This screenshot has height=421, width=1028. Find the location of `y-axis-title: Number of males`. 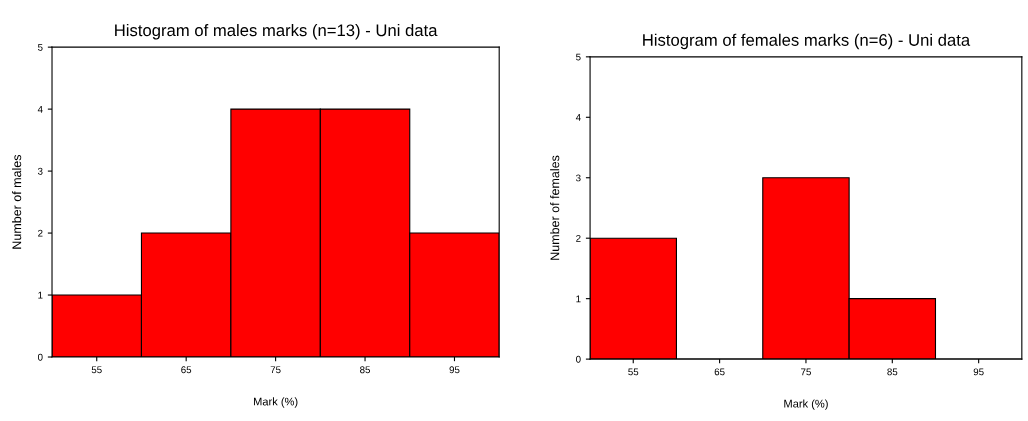

y-axis-title: Number of males is located at coordinates (17, 201).